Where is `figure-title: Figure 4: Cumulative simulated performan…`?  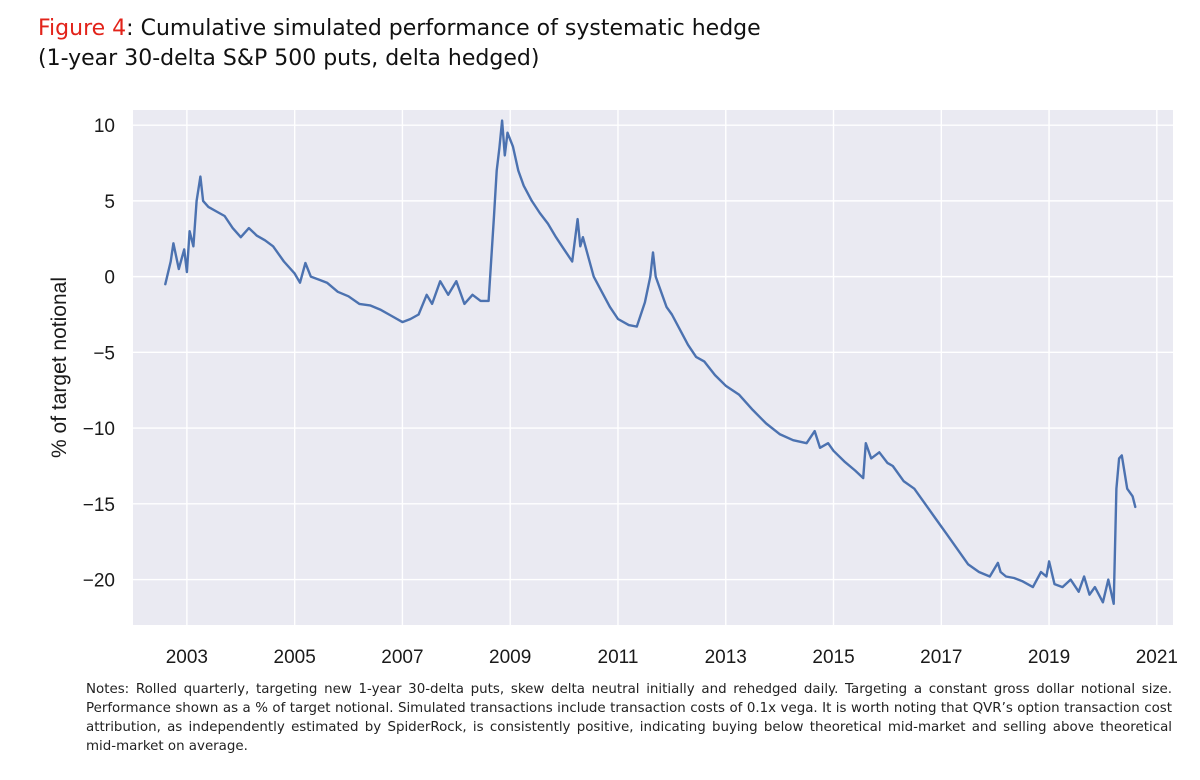 figure-title: Figure 4: Cumulative simulated performan… is located at coordinates (399, 29).